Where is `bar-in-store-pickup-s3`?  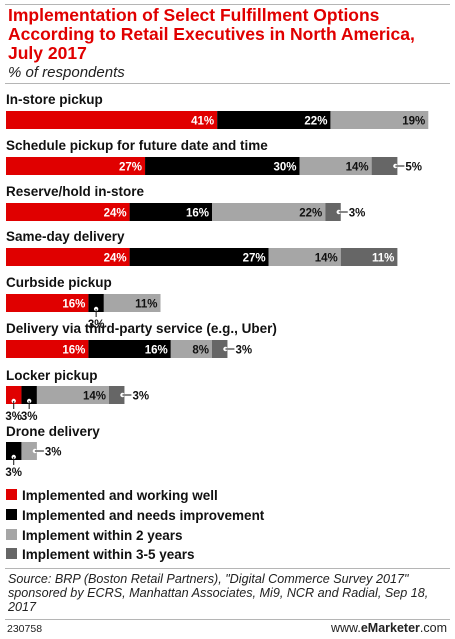
bar-in-store-pickup-s3 is located at coordinates (379, 120).